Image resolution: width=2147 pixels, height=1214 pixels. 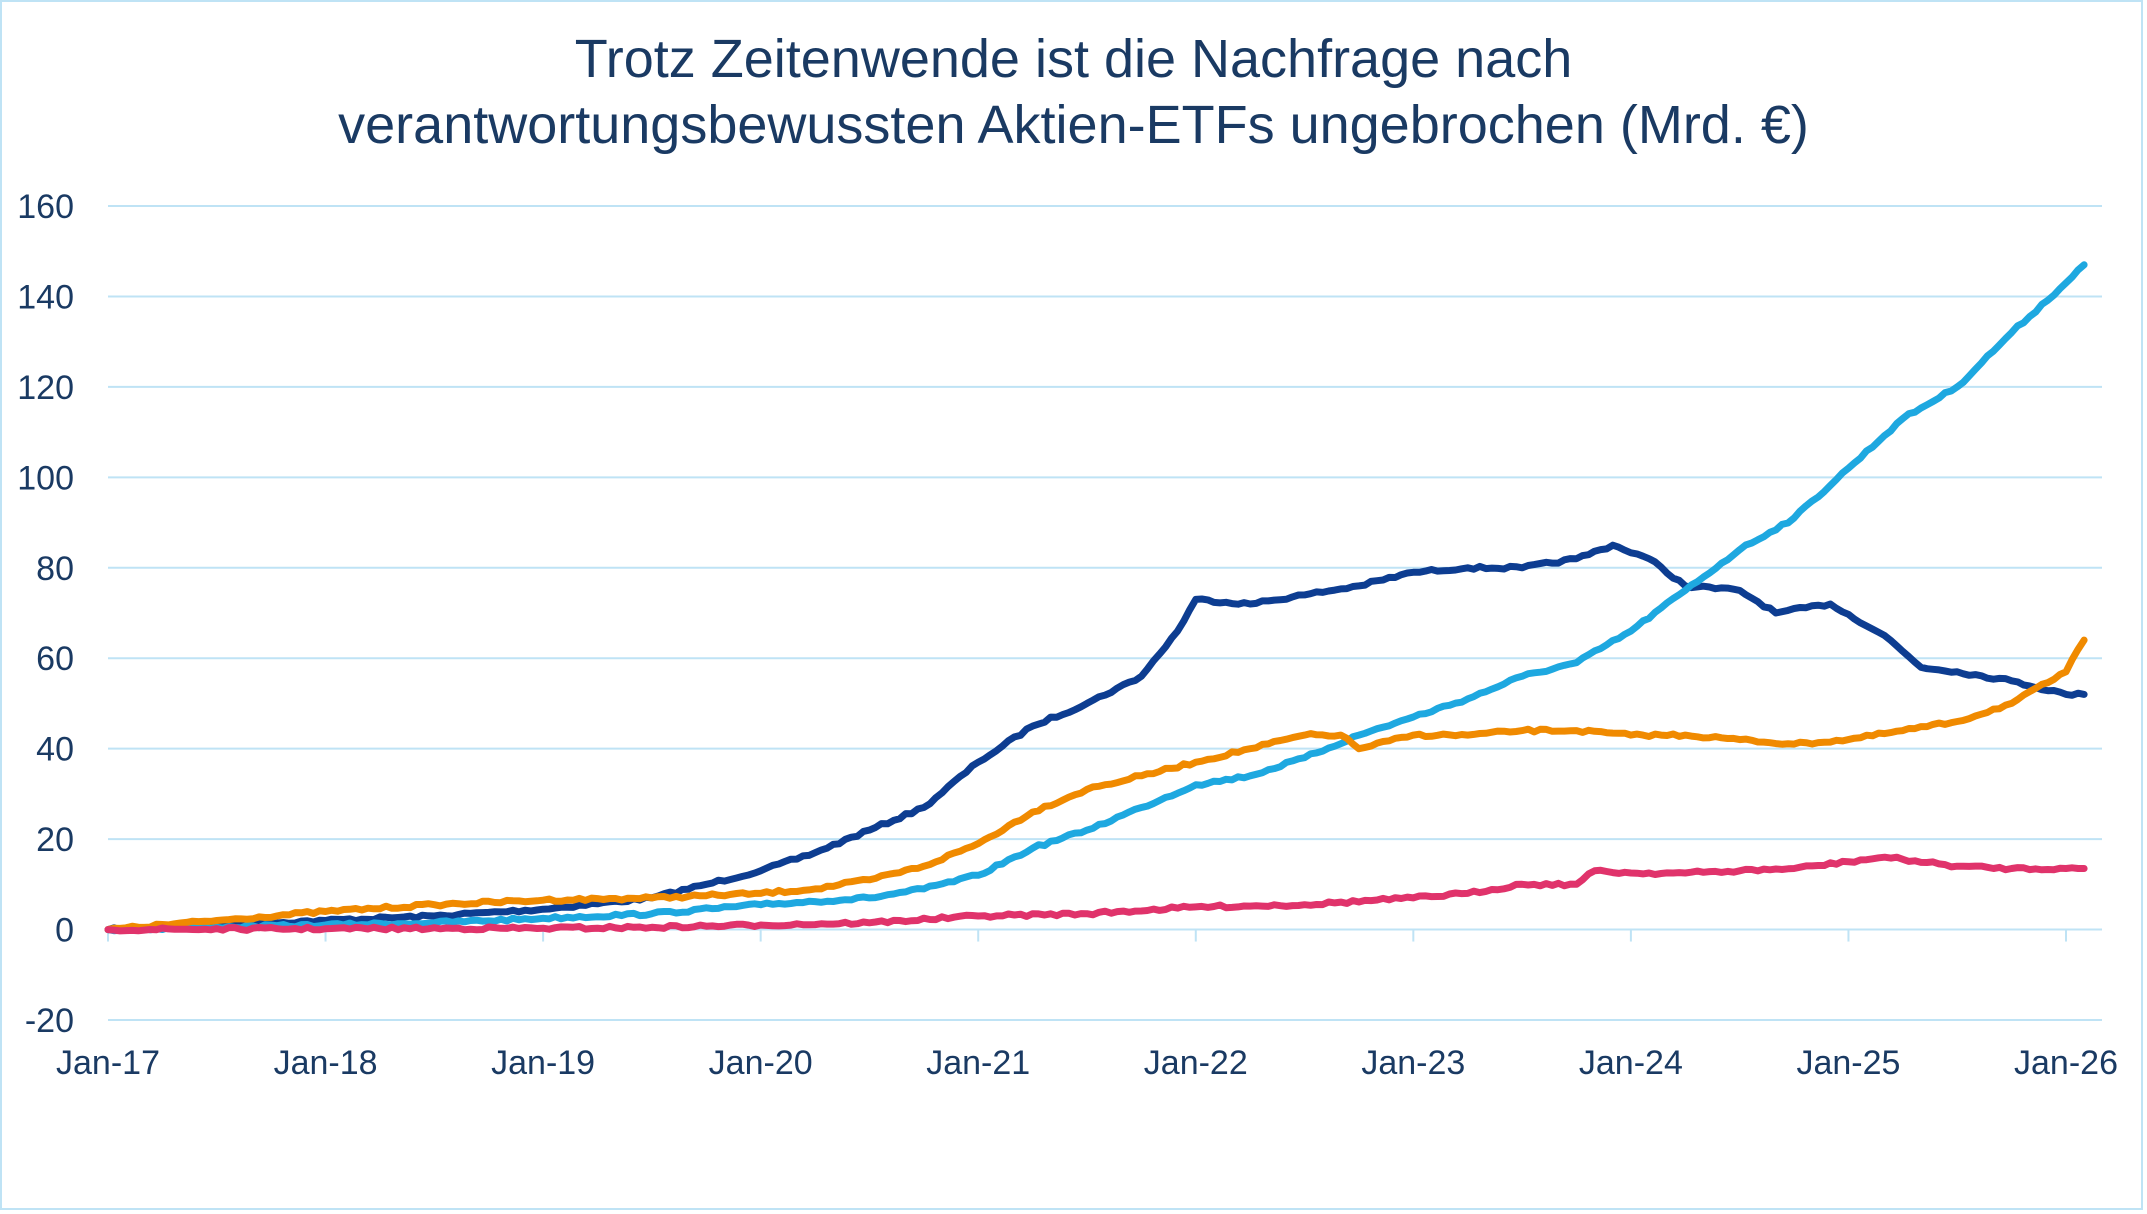 What do you see at coordinates (978, 1063) in the screenshot?
I see `x-tick-label: Jan-21` at bounding box center [978, 1063].